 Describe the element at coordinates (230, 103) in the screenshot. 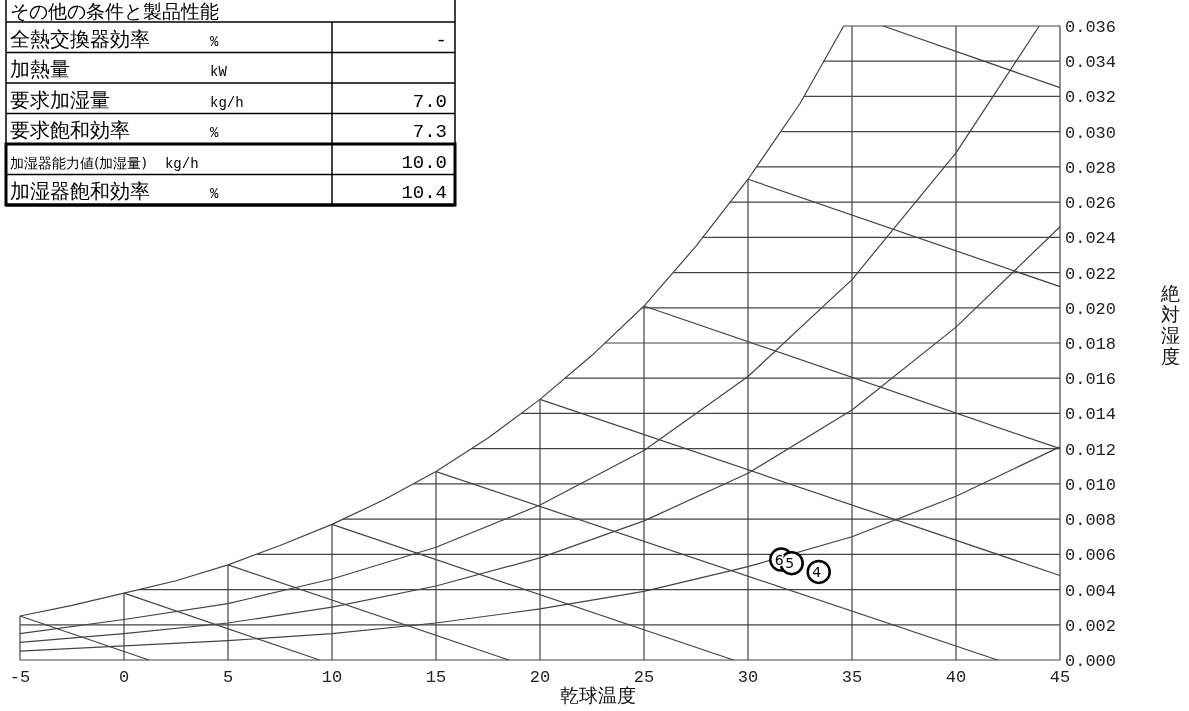

I see `table: その他の条件と製品性能 全熱交換器効率 % - 加熱量 kW 要求加湿量 kg/h 7.0 要求飽和効率 % 7.3 加湿器能力値(加湿量) kg/h 10.0 加湿器飽和効率 % 10.4` at that location.